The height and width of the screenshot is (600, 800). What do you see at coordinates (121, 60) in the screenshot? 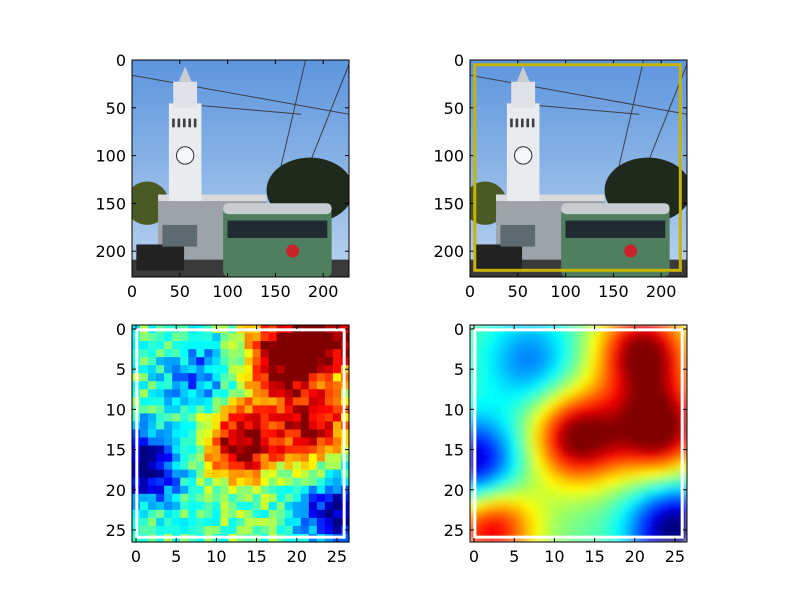
I see `y-tick-label: 0` at bounding box center [121, 60].